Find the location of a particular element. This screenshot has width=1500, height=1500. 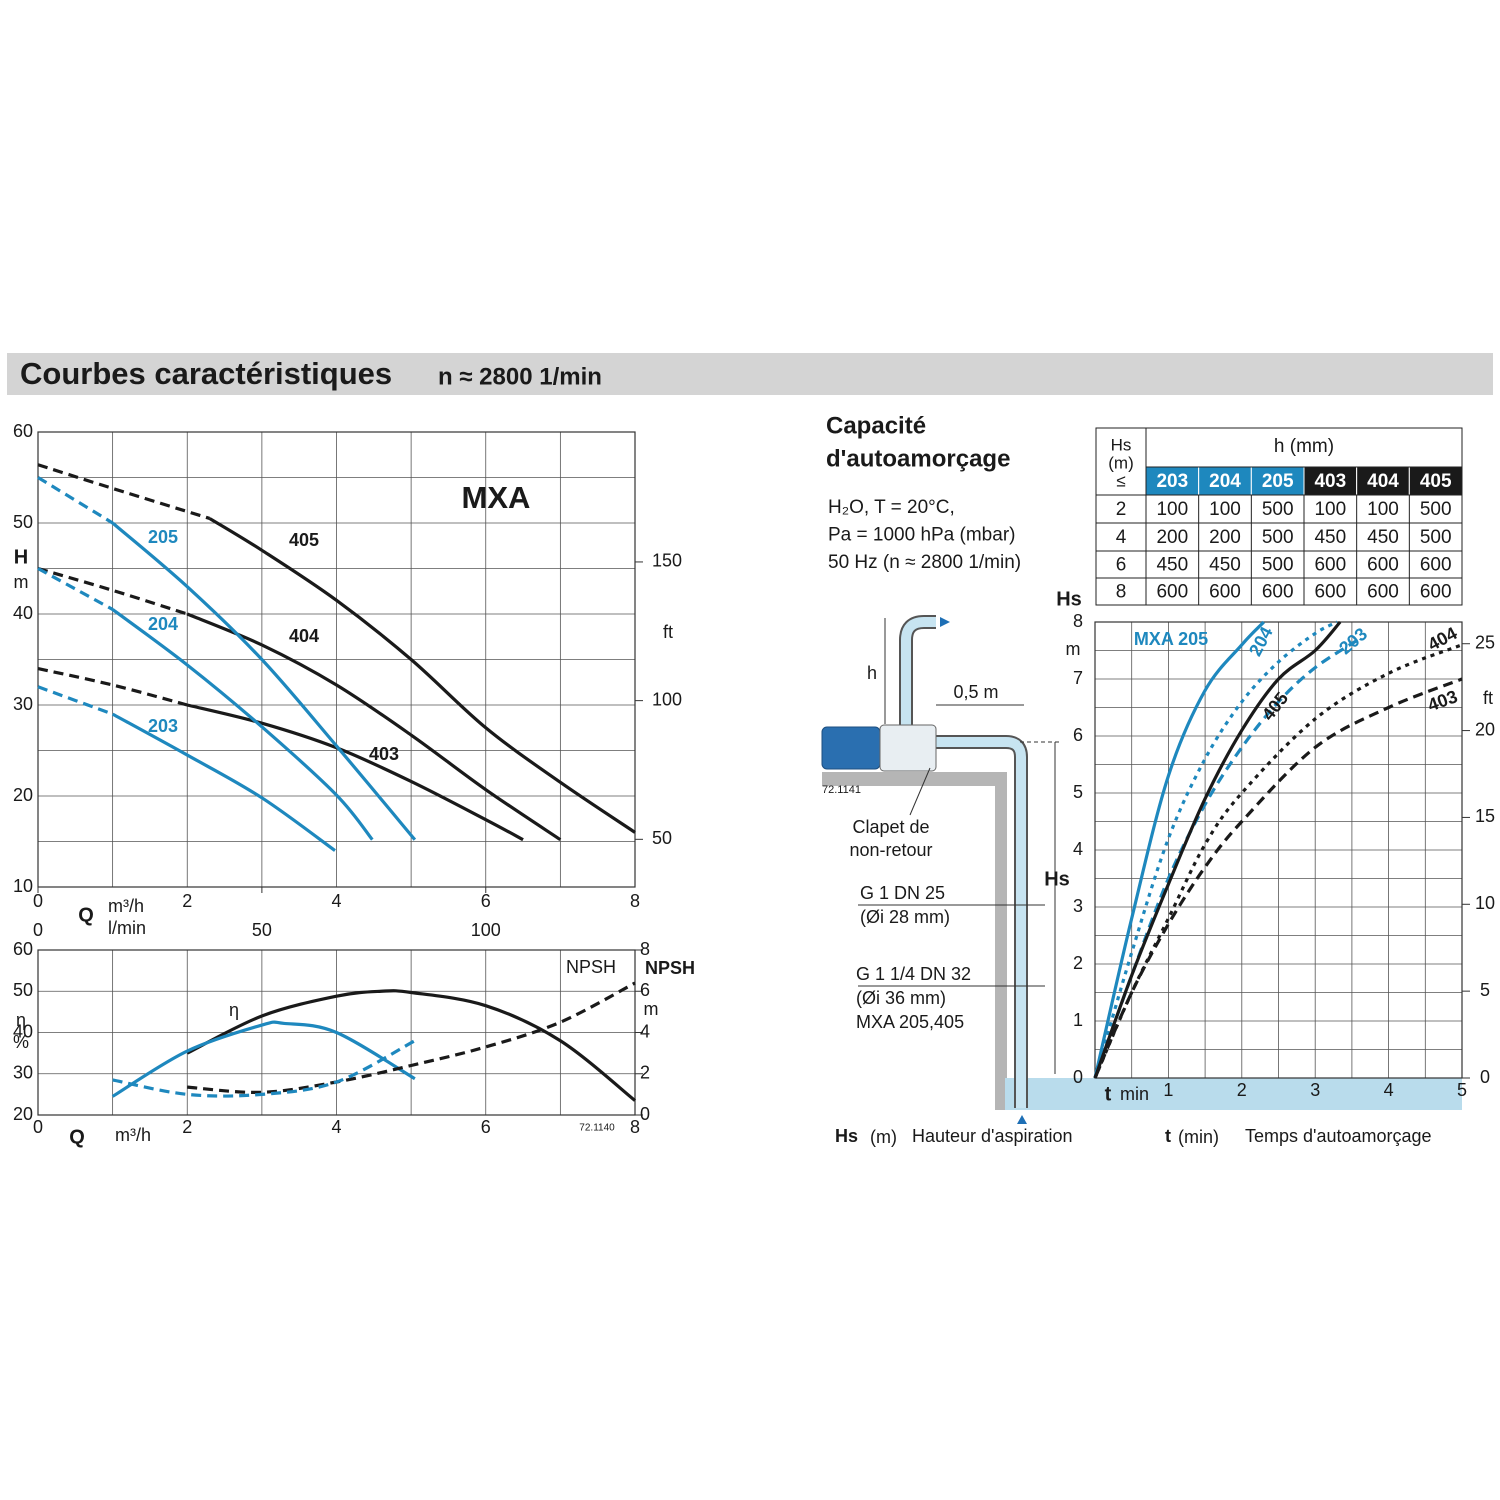

axis-title: Hs is located at coordinates (1069, 599).